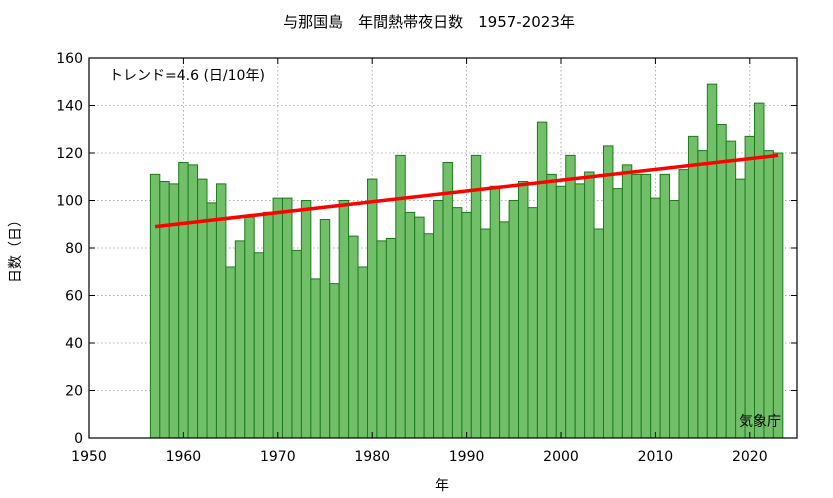  I want to click on bar-1966, so click(240, 339).